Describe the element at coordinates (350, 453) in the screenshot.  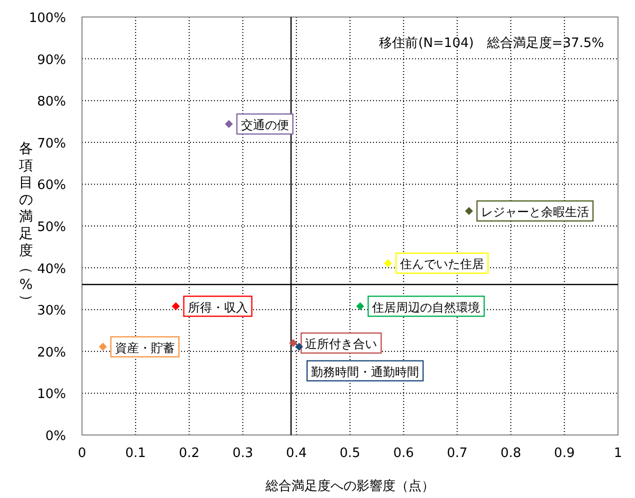
I see `x-tick-label: 0.5` at that location.